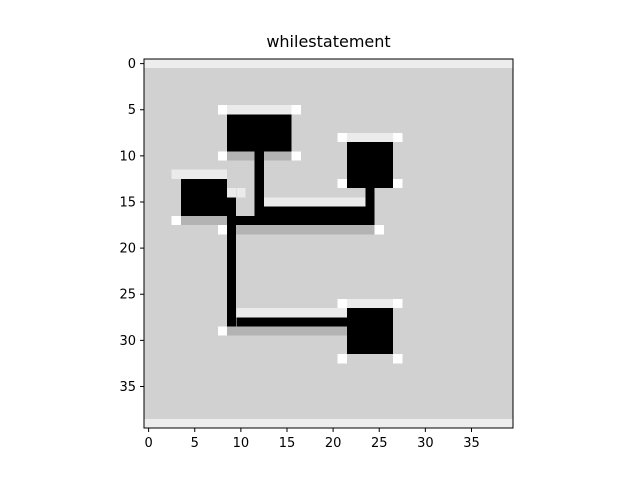 This screenshot has width=640, height=480. What do you see at coordinates (241, 443) in the screenshot?
I see `x-tick-label: 10` at bounding box center [241, 443].